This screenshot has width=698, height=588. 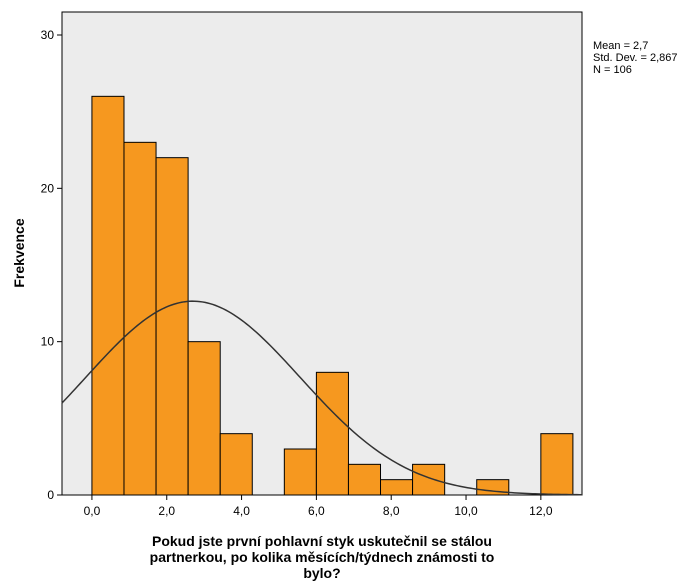 What do you see at coordinates (321, 573) in the screenshot?
I see `x-axis-title-line-3: bylo?` at bounding box center [321, 573].